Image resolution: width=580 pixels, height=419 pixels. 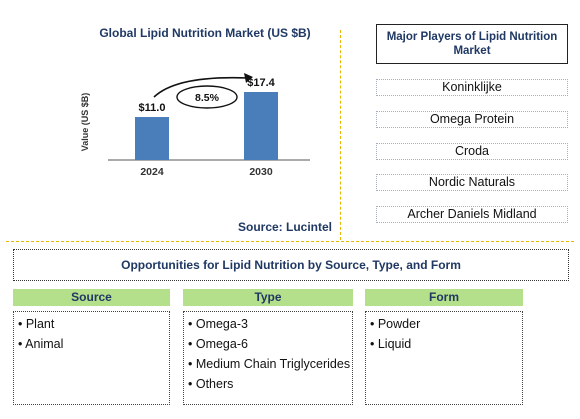 What do you see at coordinates (284, 227) in the screenshot?
I see `source-label: Source: Lucintel` at bounding box center [284, 227].